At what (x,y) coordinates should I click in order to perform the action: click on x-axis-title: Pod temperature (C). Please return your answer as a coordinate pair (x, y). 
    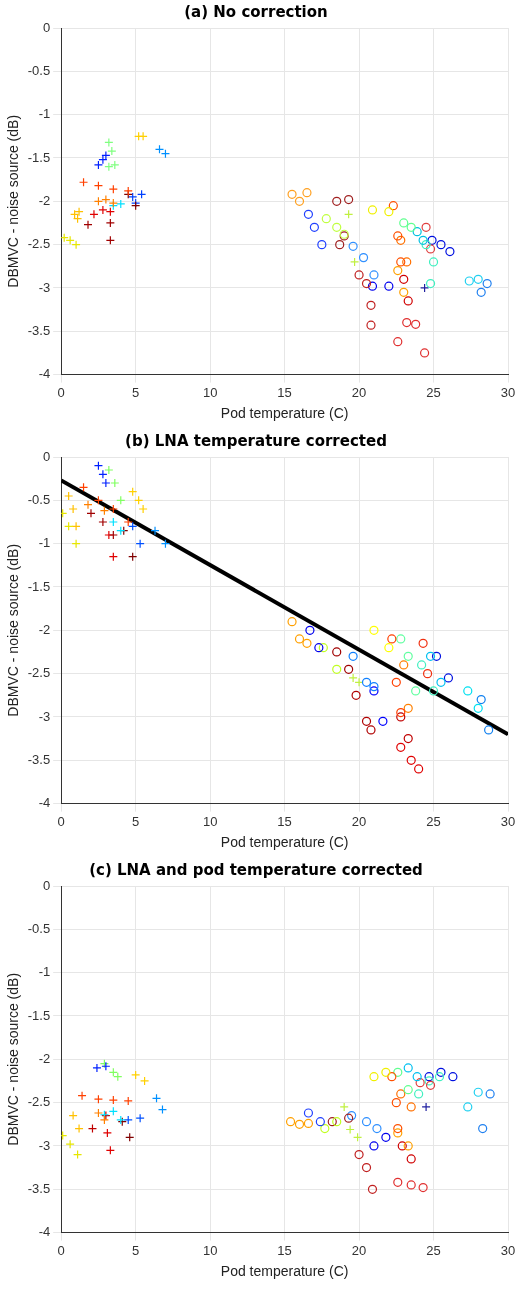
    Looking at the image, I should click on (284, 1271).